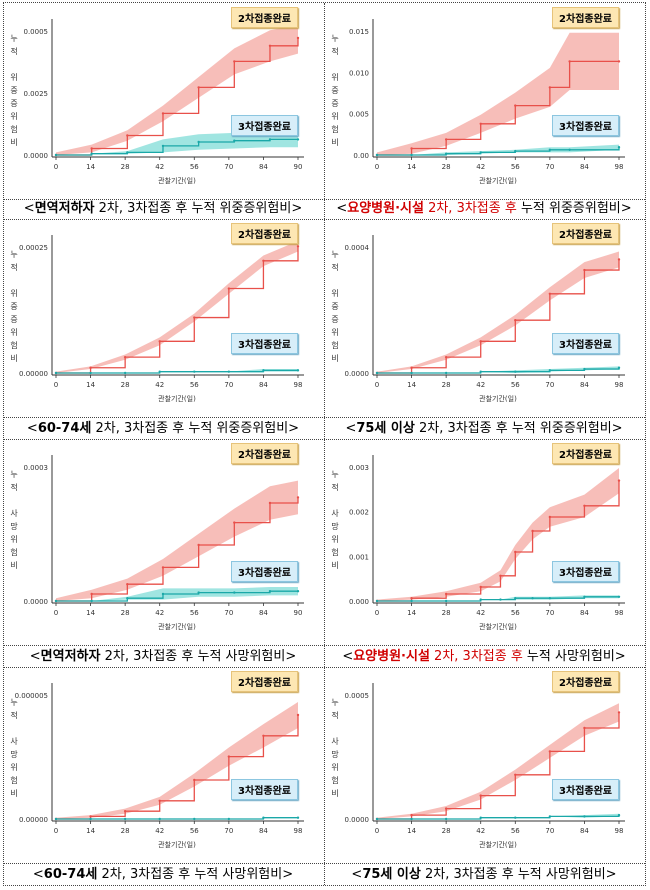 Image resolution: width=650 pixels, height=890 pixels. Describe the element at coordinates (484, 429) in the screenshot. I see `chart-caption: <75세 이상 2차, 3차접종 후 누적 위중증위험비>` at that location.